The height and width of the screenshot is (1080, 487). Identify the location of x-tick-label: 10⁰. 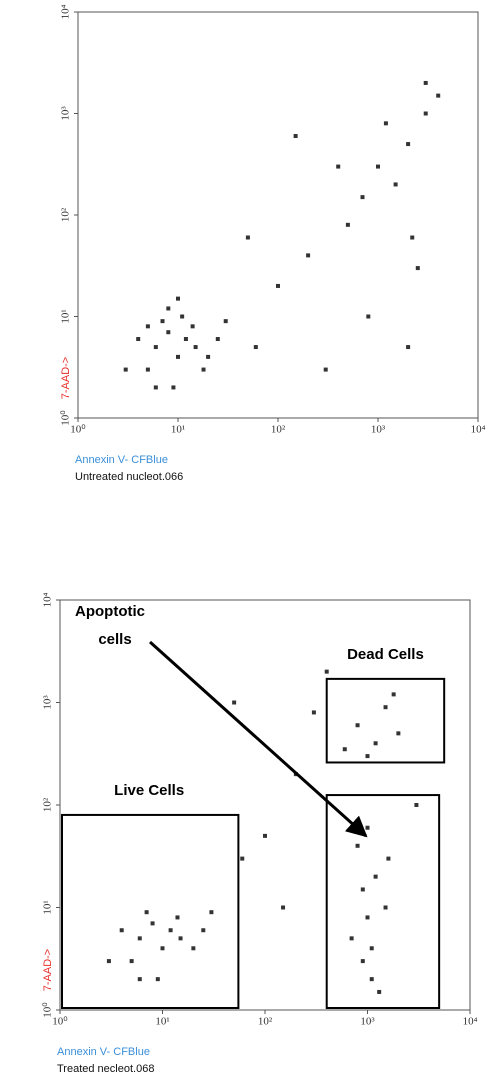
(78, 430).